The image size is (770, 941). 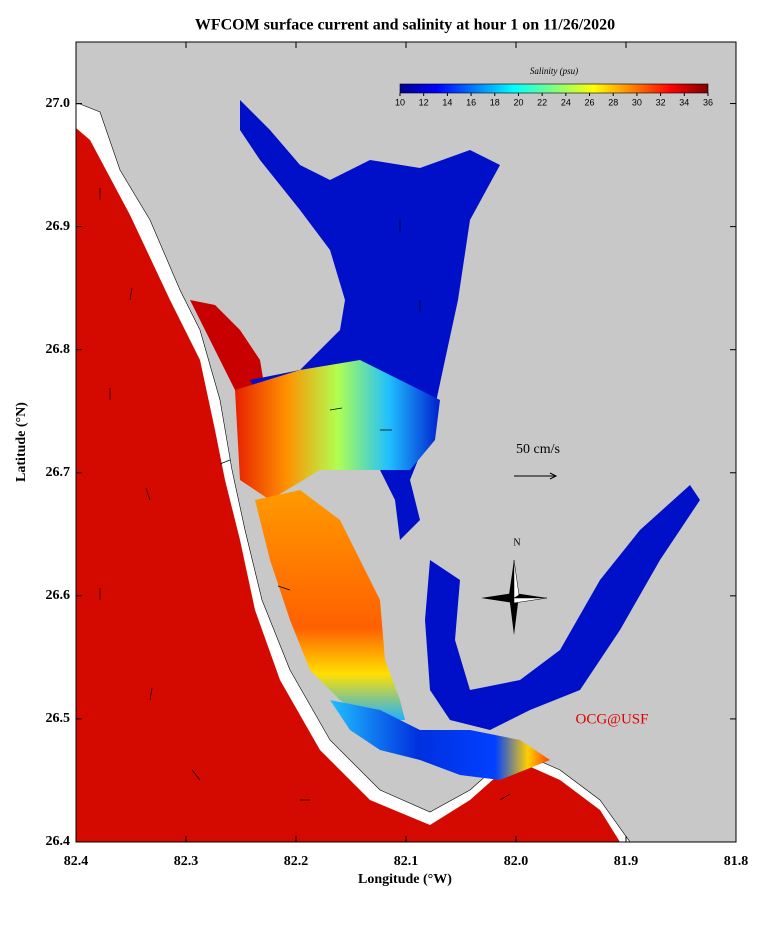 What do you see at coordinates (58, 349) in the screenshot?
I see `y-tick-label: 26.8` at bounding box center [58, 349].